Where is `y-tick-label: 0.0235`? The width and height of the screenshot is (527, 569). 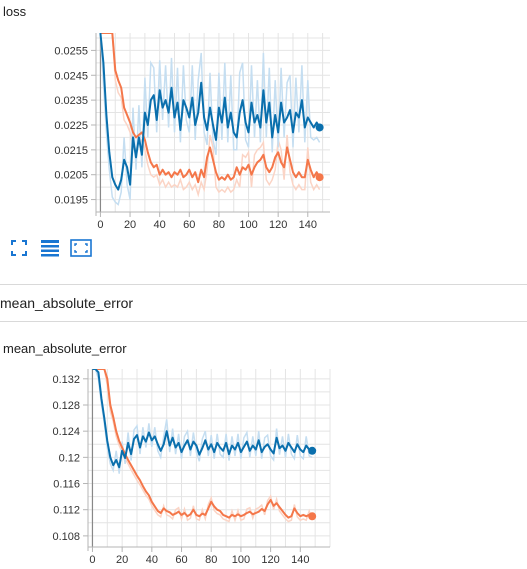
y-tick-label: 0.0235 is located at coordinates (71, 101).